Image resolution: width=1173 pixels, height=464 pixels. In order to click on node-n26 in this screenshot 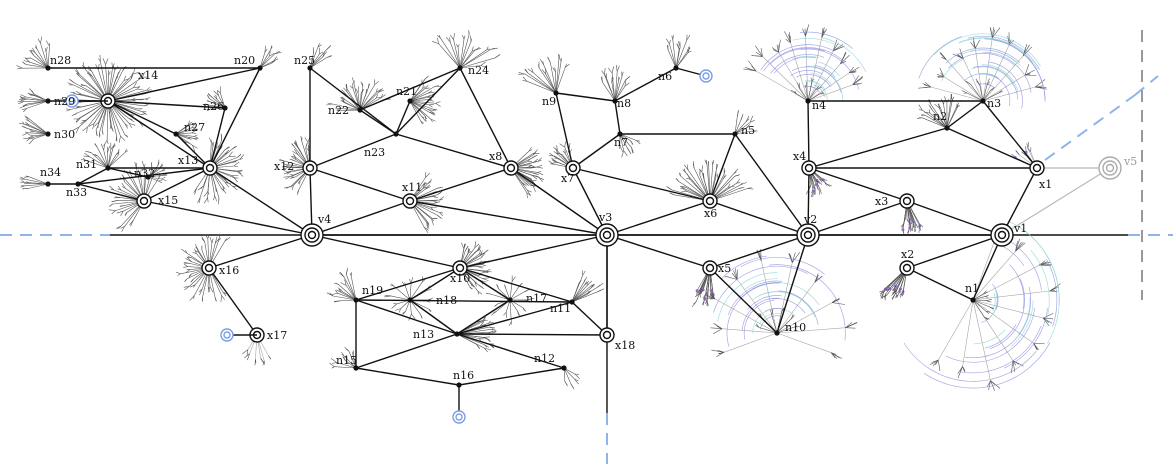, I will do `click(225, 108)`.